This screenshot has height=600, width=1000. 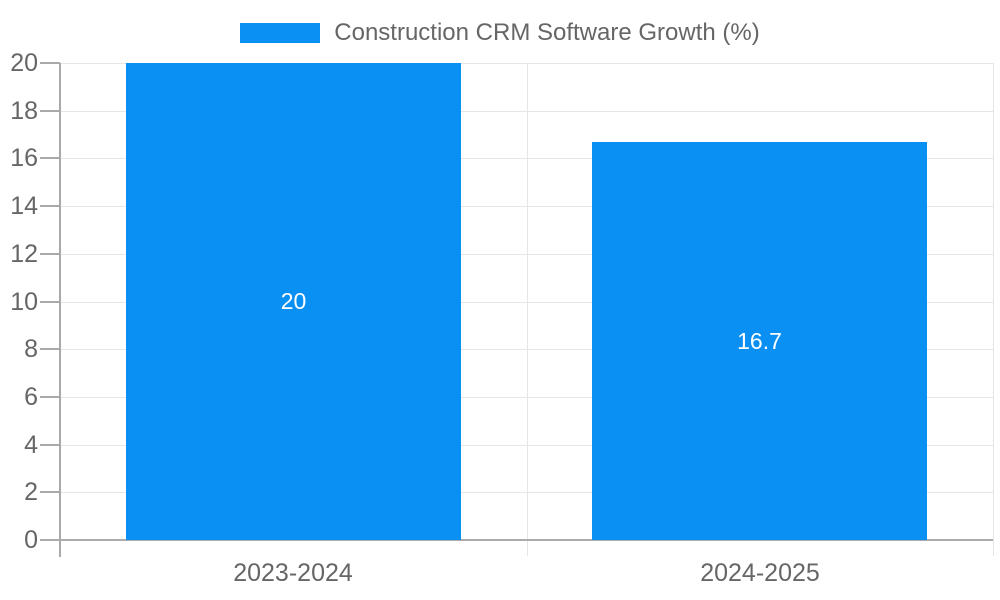 I want to click on x-tick-label: 2023-2024, so click(x=293, y=573).